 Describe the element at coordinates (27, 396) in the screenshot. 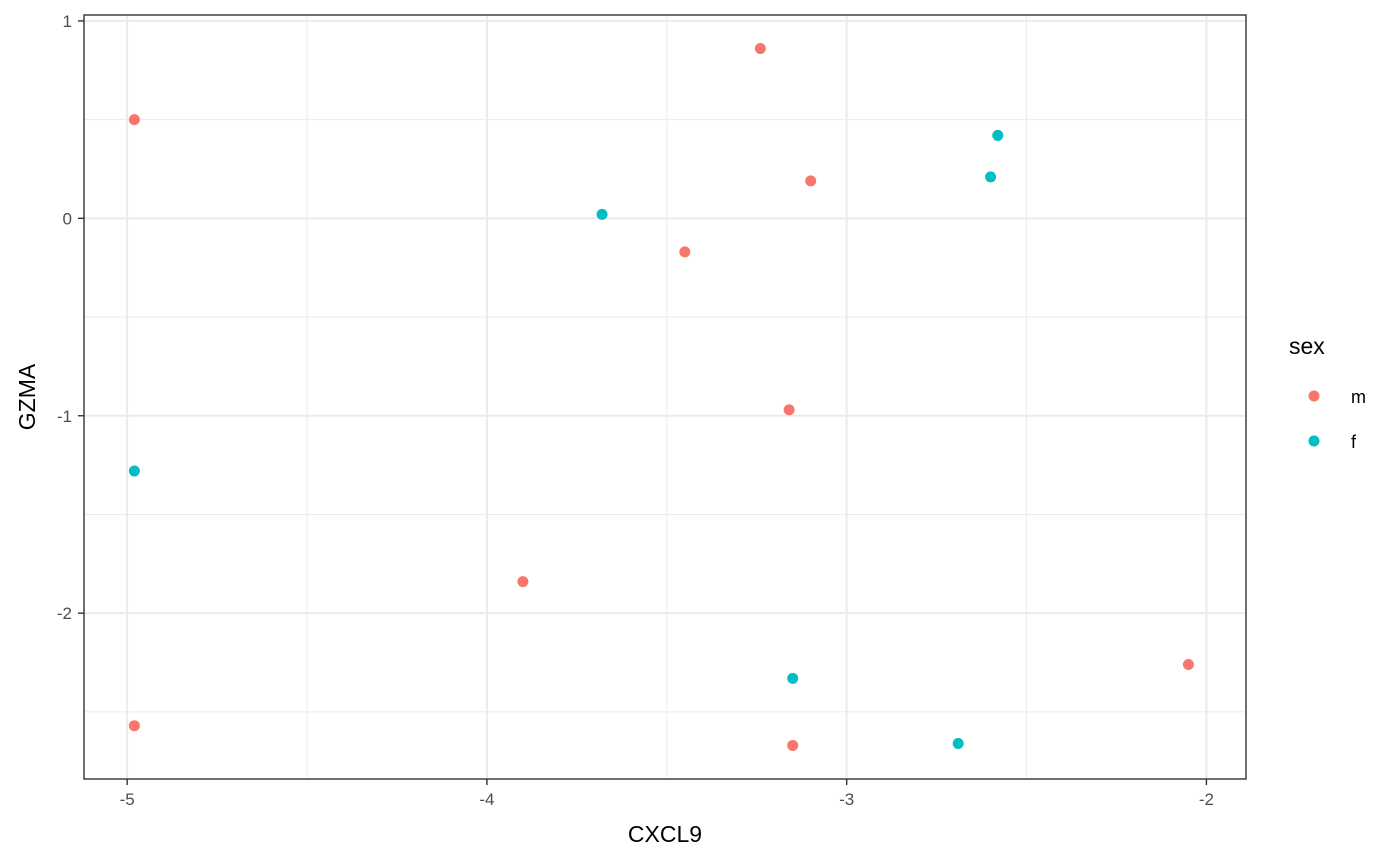

I see `y-axis-title: GZMA` at that location.